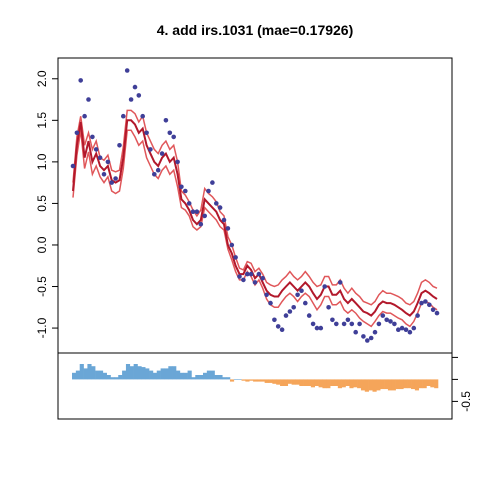 The image size is (480, 480). Describe the element at coordinates (255, 30) in the screenshot. I see `chart-title: 4. add irs.1031 (mae=0.17926)` at that location.